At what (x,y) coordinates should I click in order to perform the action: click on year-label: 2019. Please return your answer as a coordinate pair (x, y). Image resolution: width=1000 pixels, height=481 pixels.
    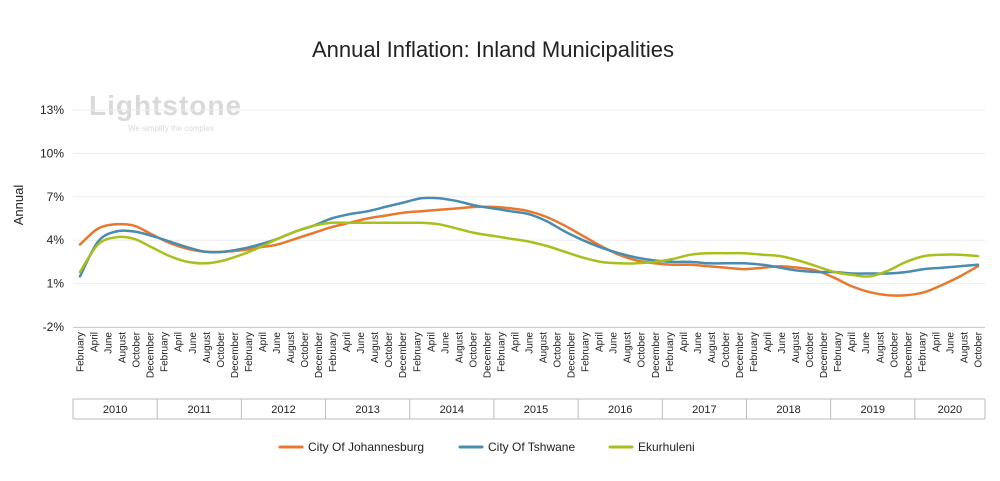
    Looking at the image, I should click on (873, 410).